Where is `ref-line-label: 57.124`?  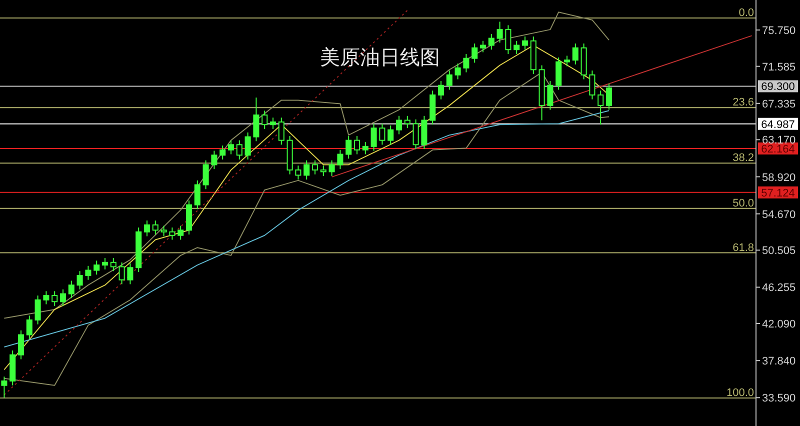 ref-line-label: 57.124 is located at coordinates (778, 193).